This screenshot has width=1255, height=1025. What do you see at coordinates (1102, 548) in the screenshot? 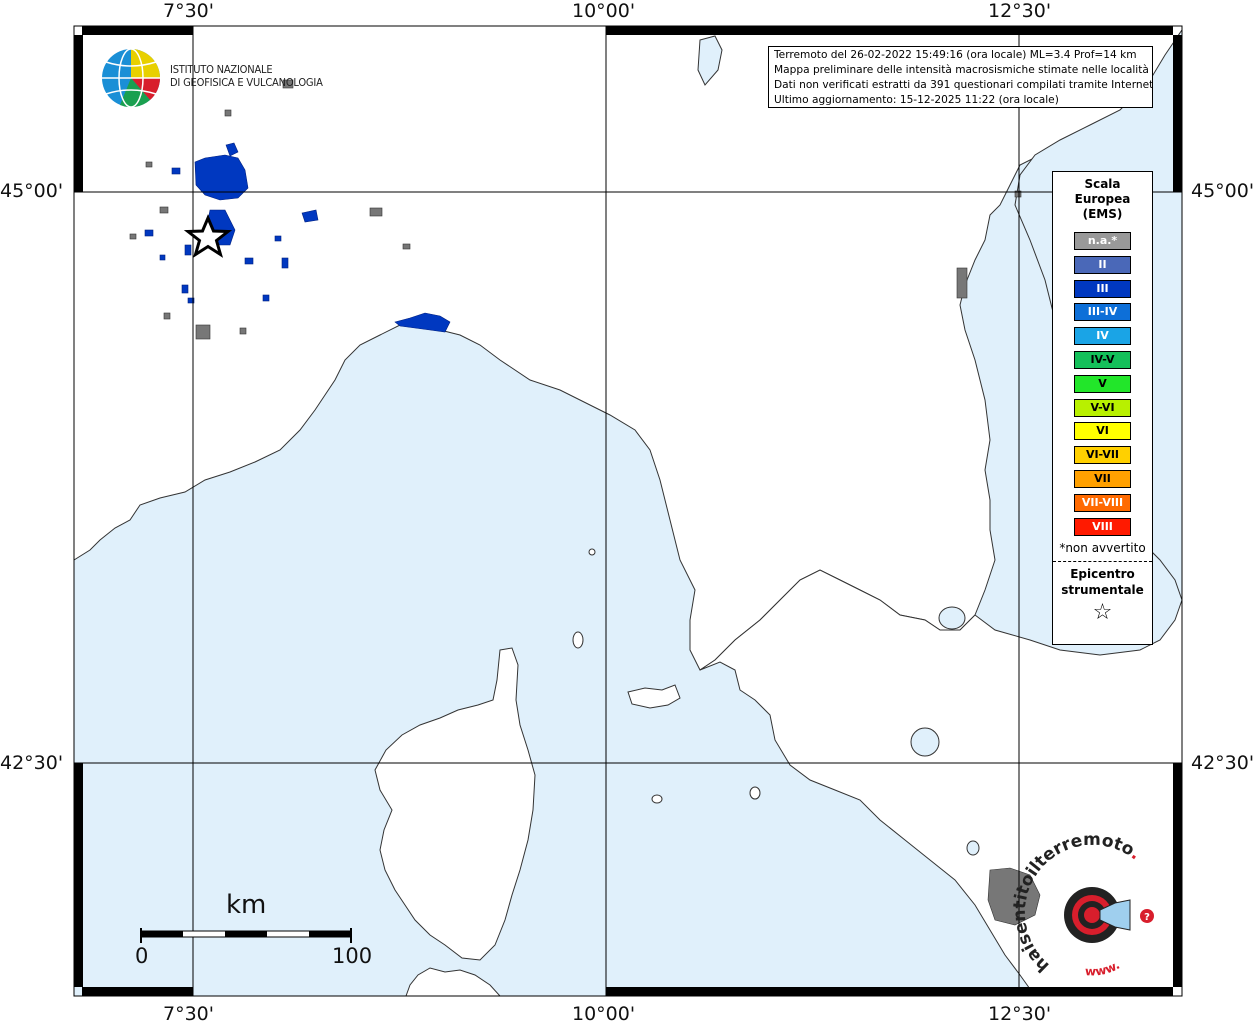
I see `legend-note: *non avvertito` at bounding box center [1102, 548].